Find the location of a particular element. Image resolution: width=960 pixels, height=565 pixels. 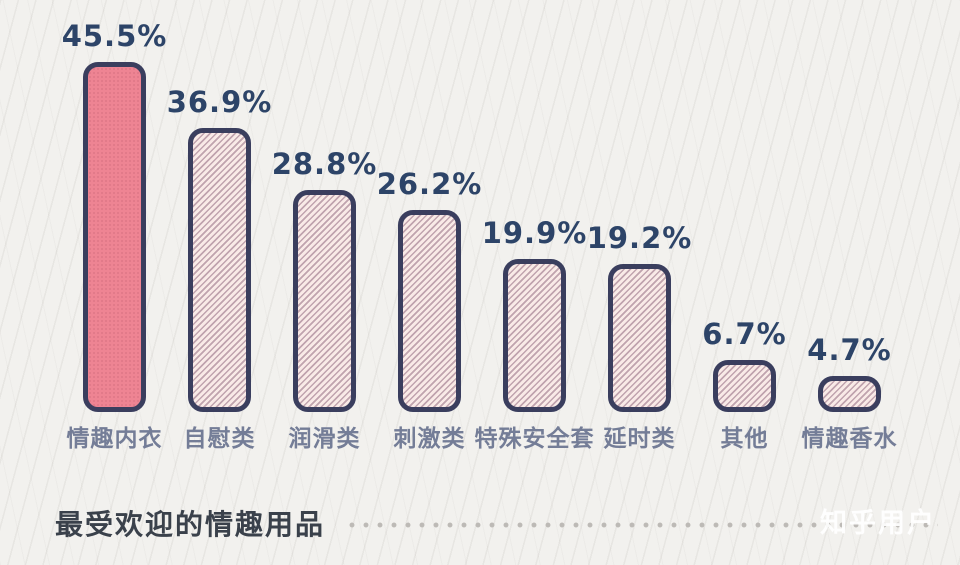

bar-category-label: 情趣香水 is located at coordinates (849, 439).